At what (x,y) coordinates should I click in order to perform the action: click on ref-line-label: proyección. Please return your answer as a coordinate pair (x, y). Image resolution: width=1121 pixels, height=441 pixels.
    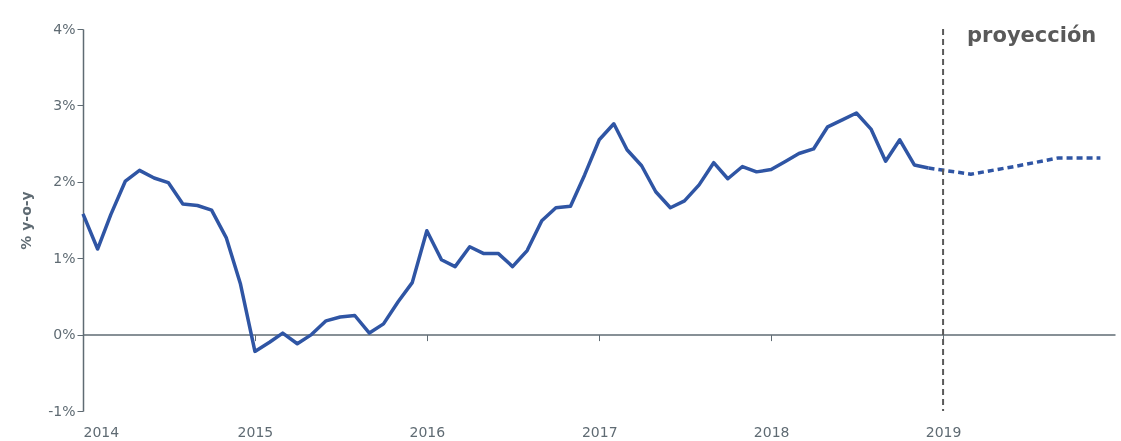
    Looking at the image, I should click on (1032, 35).